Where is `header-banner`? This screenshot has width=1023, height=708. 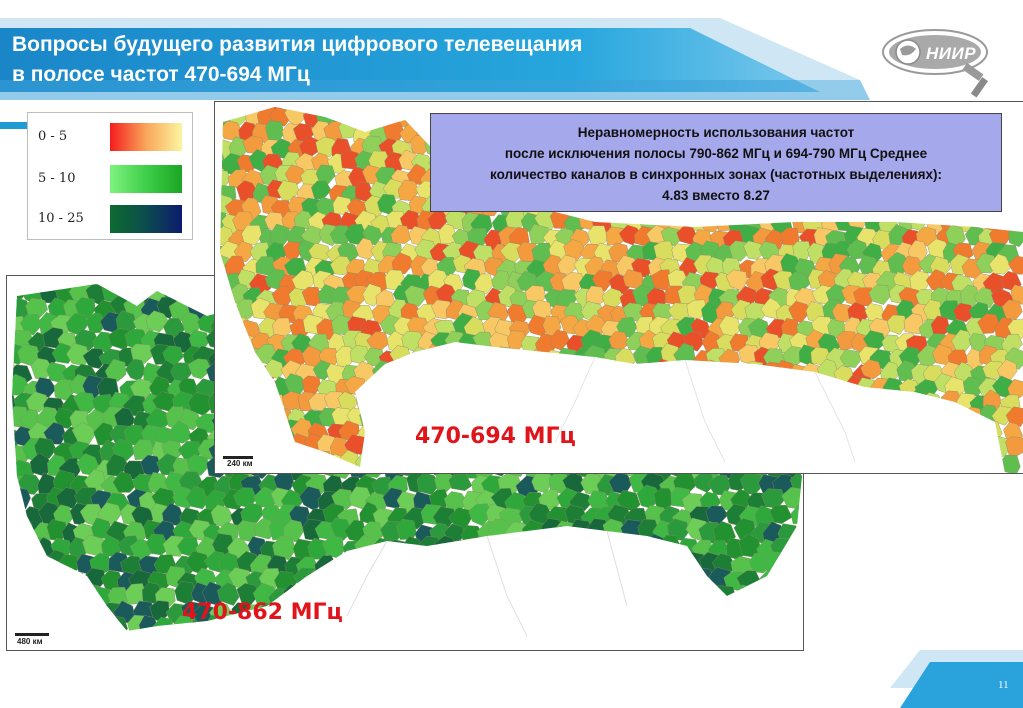 header-banner is located at coordinates (435, 59).